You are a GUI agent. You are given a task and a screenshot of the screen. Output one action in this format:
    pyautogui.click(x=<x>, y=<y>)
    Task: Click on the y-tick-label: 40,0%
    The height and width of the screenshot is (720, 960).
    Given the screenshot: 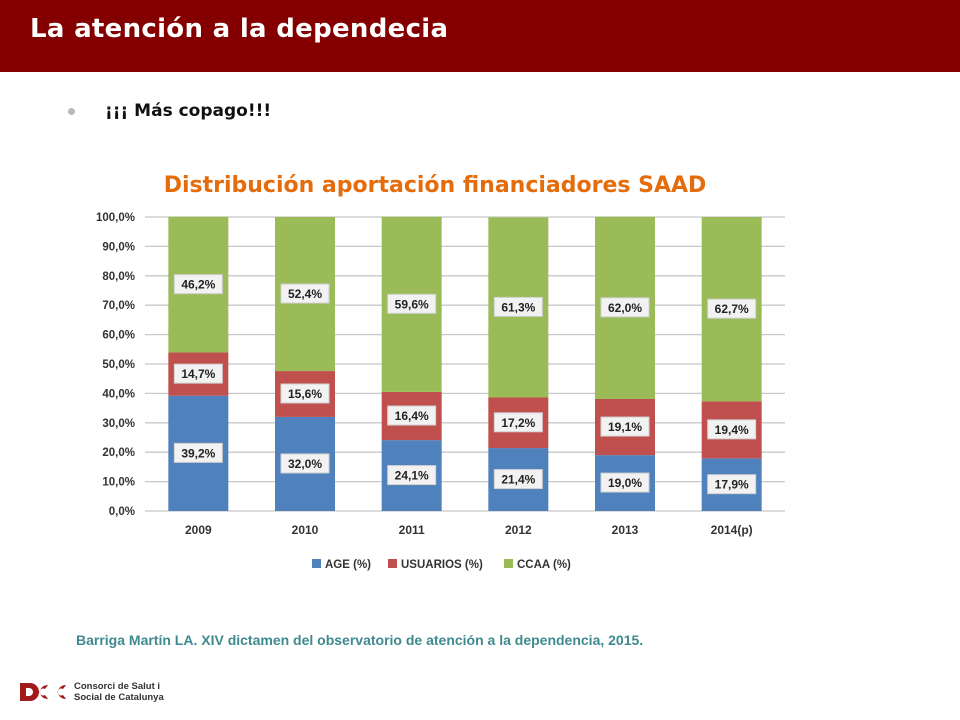 What is the action you would take?
    pyautogui.click(x=118, y=394)
    